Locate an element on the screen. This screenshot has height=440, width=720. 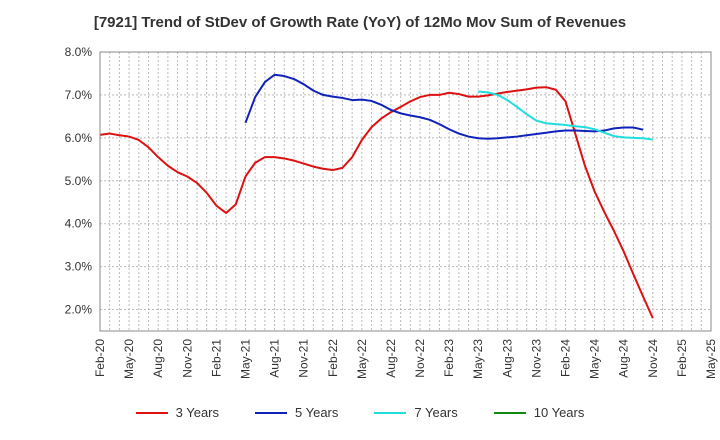
series-line-7-years is located at coordinates (565, 115).